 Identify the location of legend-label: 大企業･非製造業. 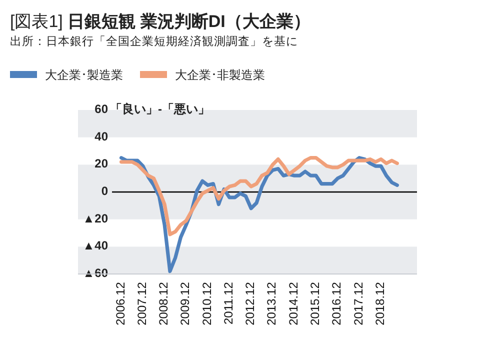
(220, 75).